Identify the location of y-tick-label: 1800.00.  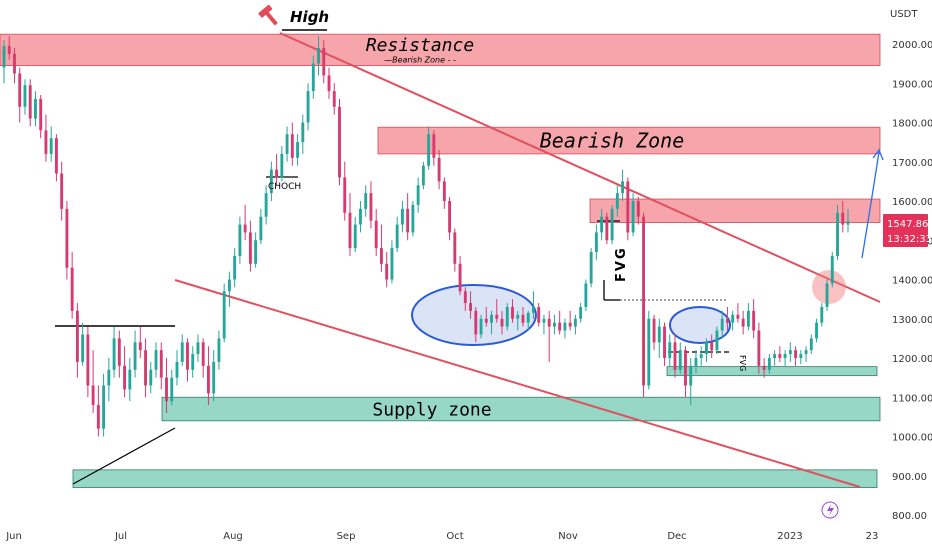
(912, 124).